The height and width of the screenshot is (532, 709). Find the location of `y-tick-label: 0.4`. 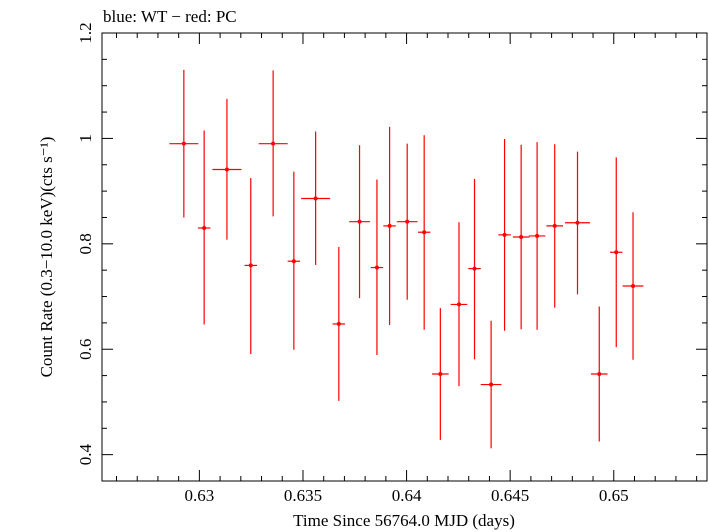

y-tick-label: 0.4 is located at coordinates (85, 455).